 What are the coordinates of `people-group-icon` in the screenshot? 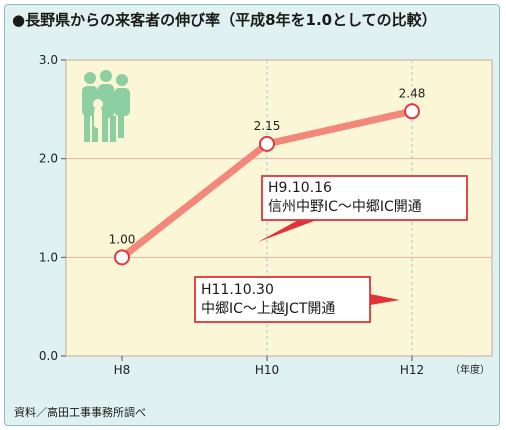 It's located at (106, 106).